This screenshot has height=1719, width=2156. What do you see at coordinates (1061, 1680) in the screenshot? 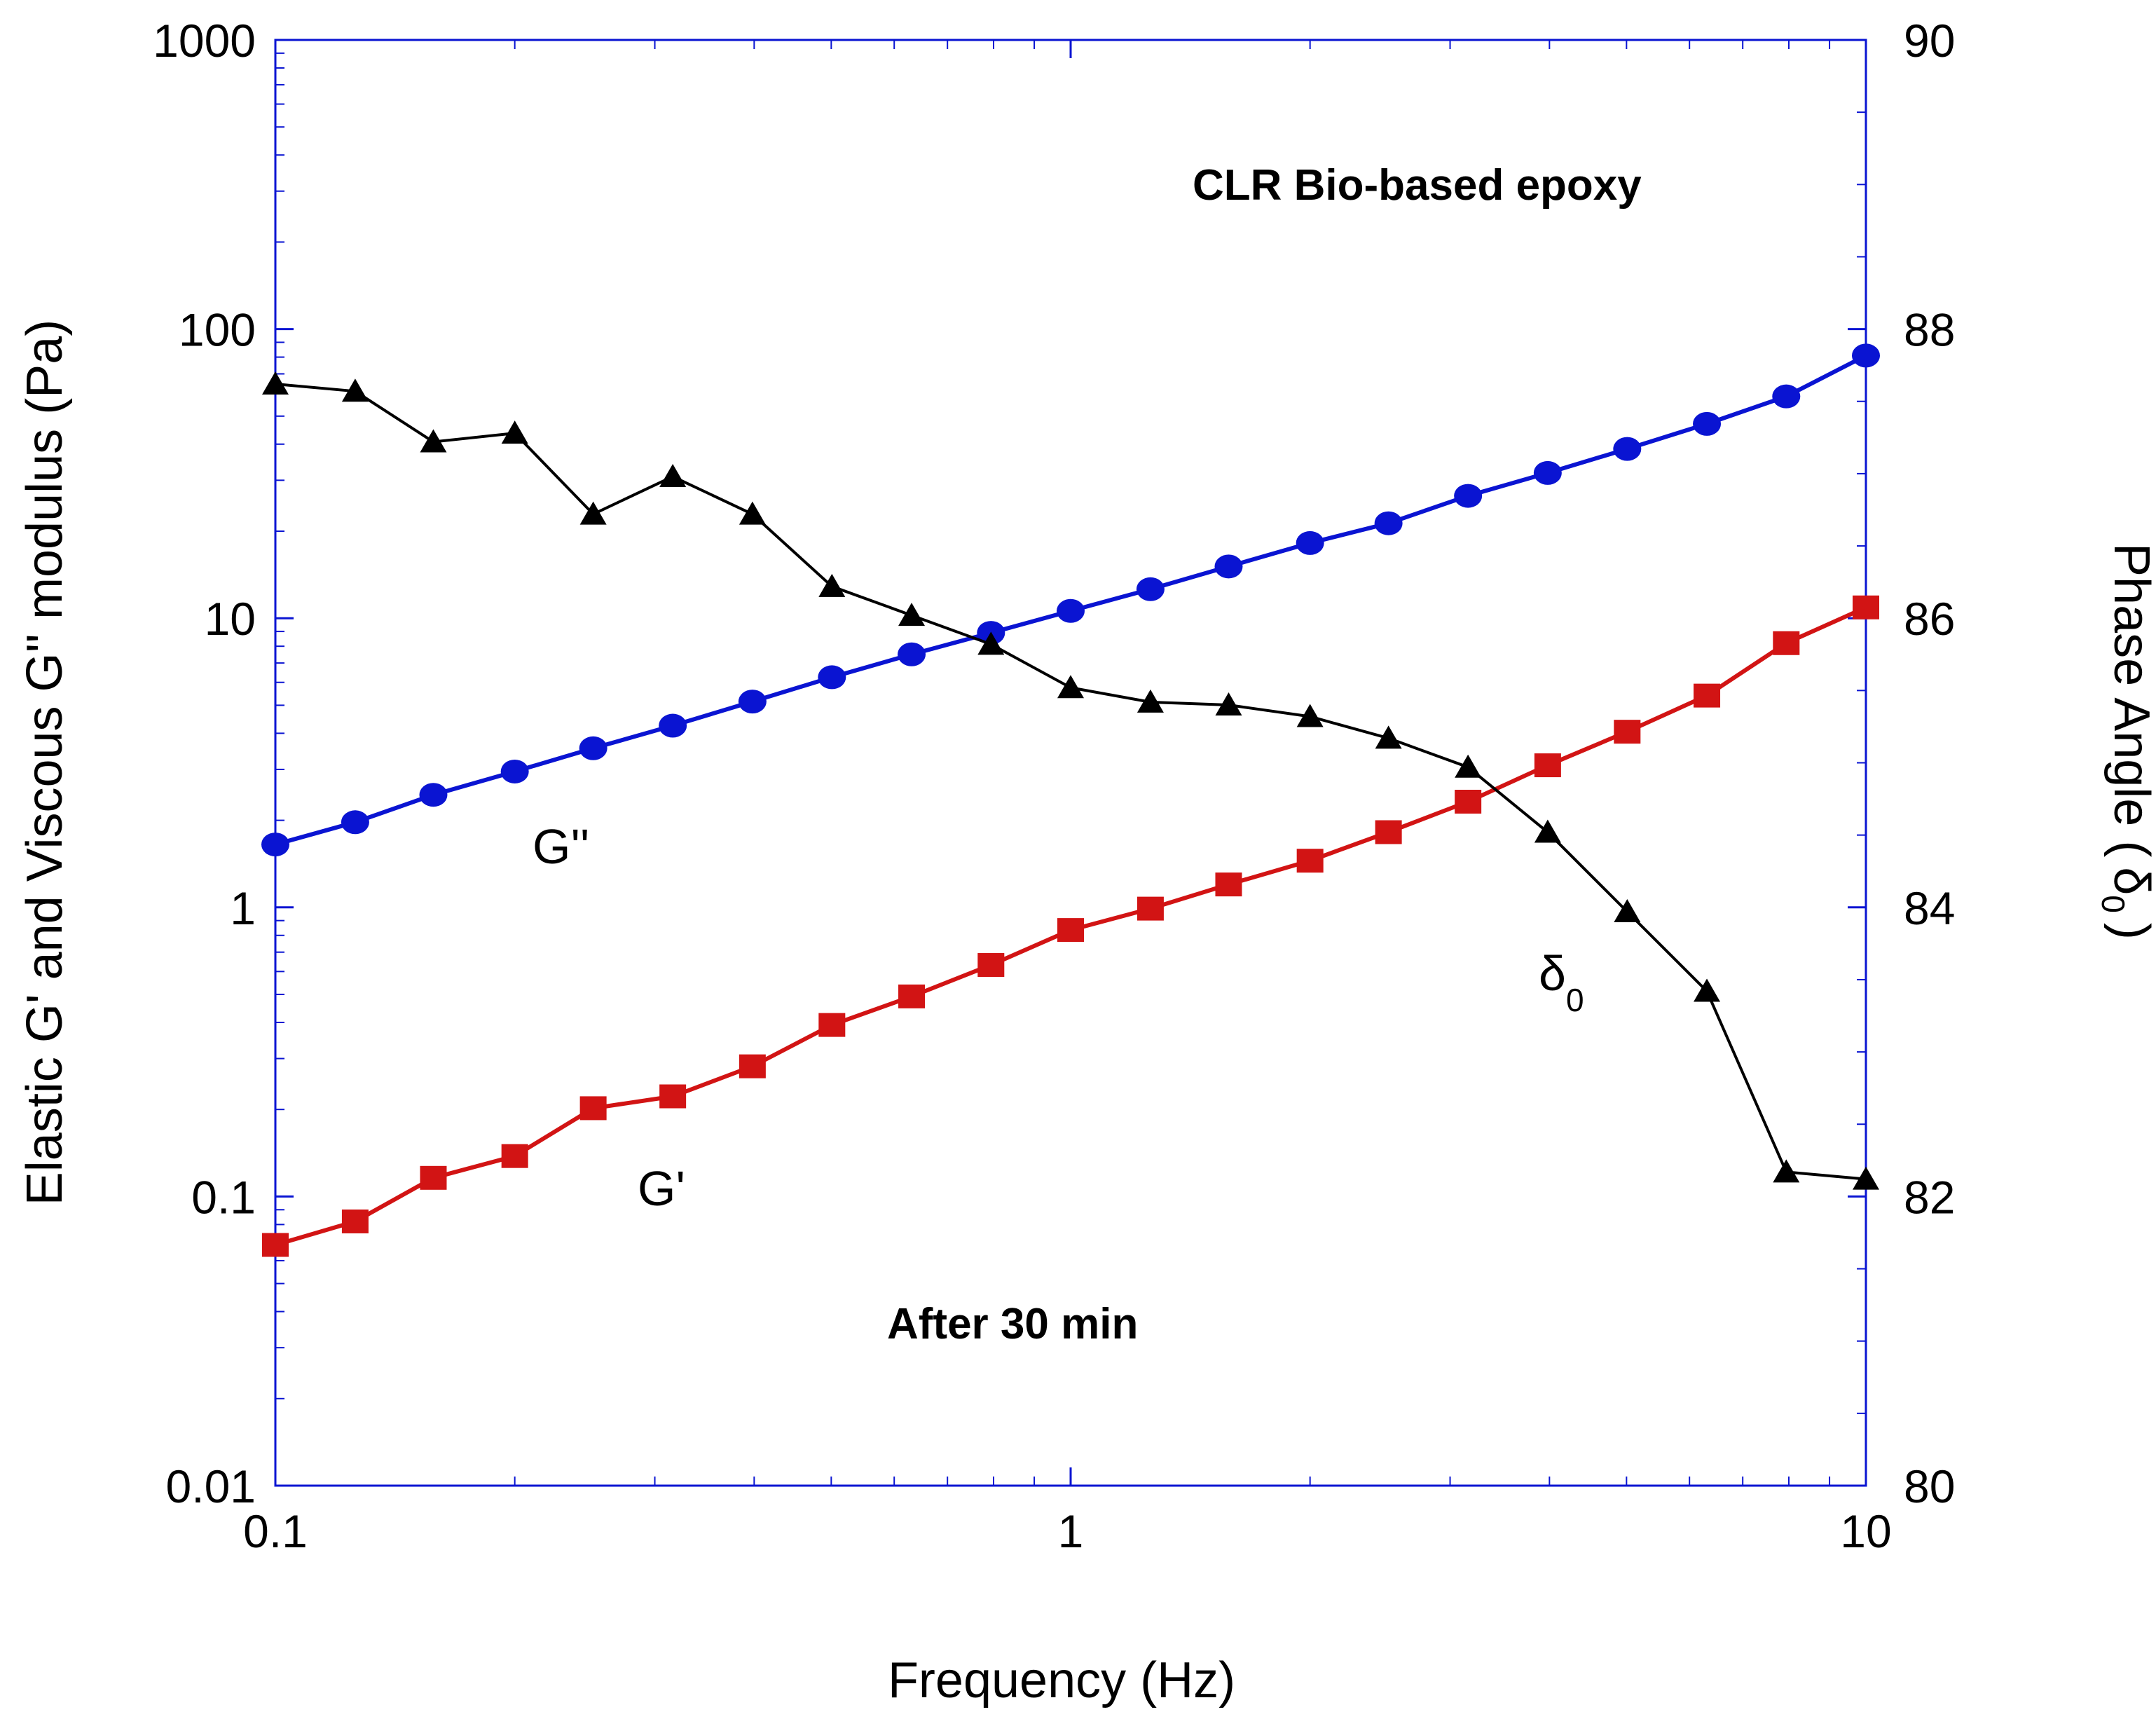
I see `x-axis-title: Frequency (Hz)` at bounding box center [1061, 1680].